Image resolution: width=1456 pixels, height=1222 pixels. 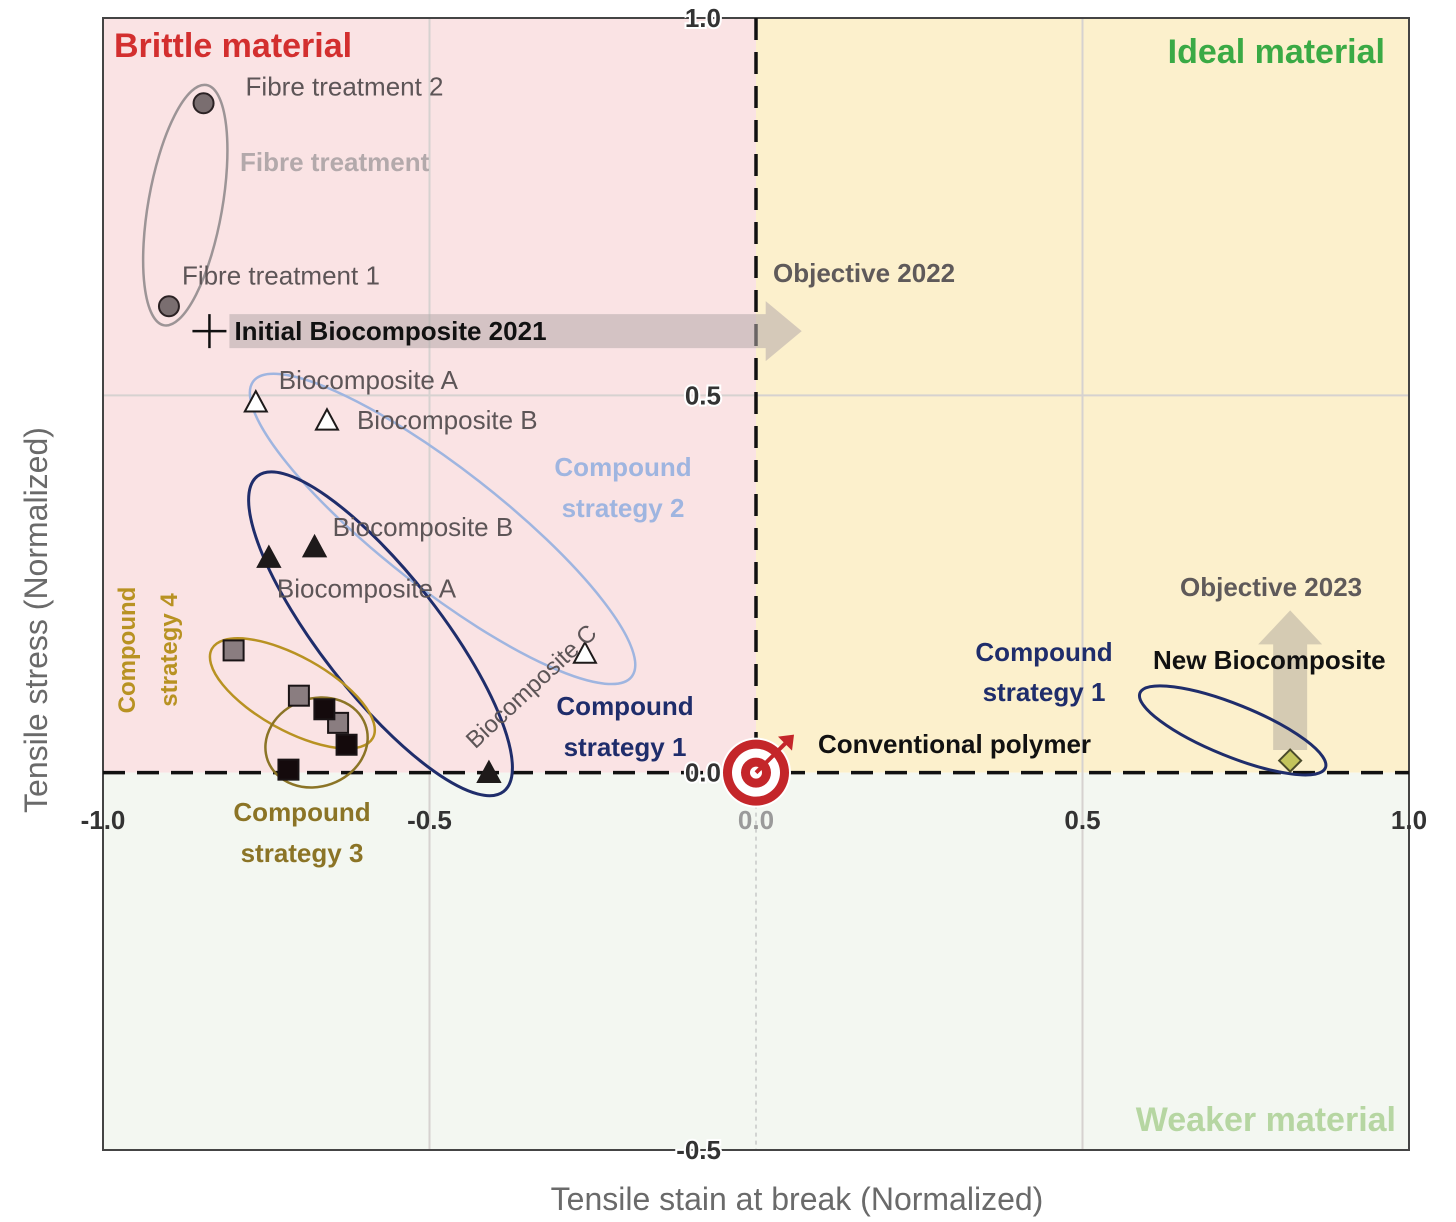 What do you see at coordinates (954, 744) in the screenshot?
I see `point-label: Conventional polymer` at bounding box center [954, 744].